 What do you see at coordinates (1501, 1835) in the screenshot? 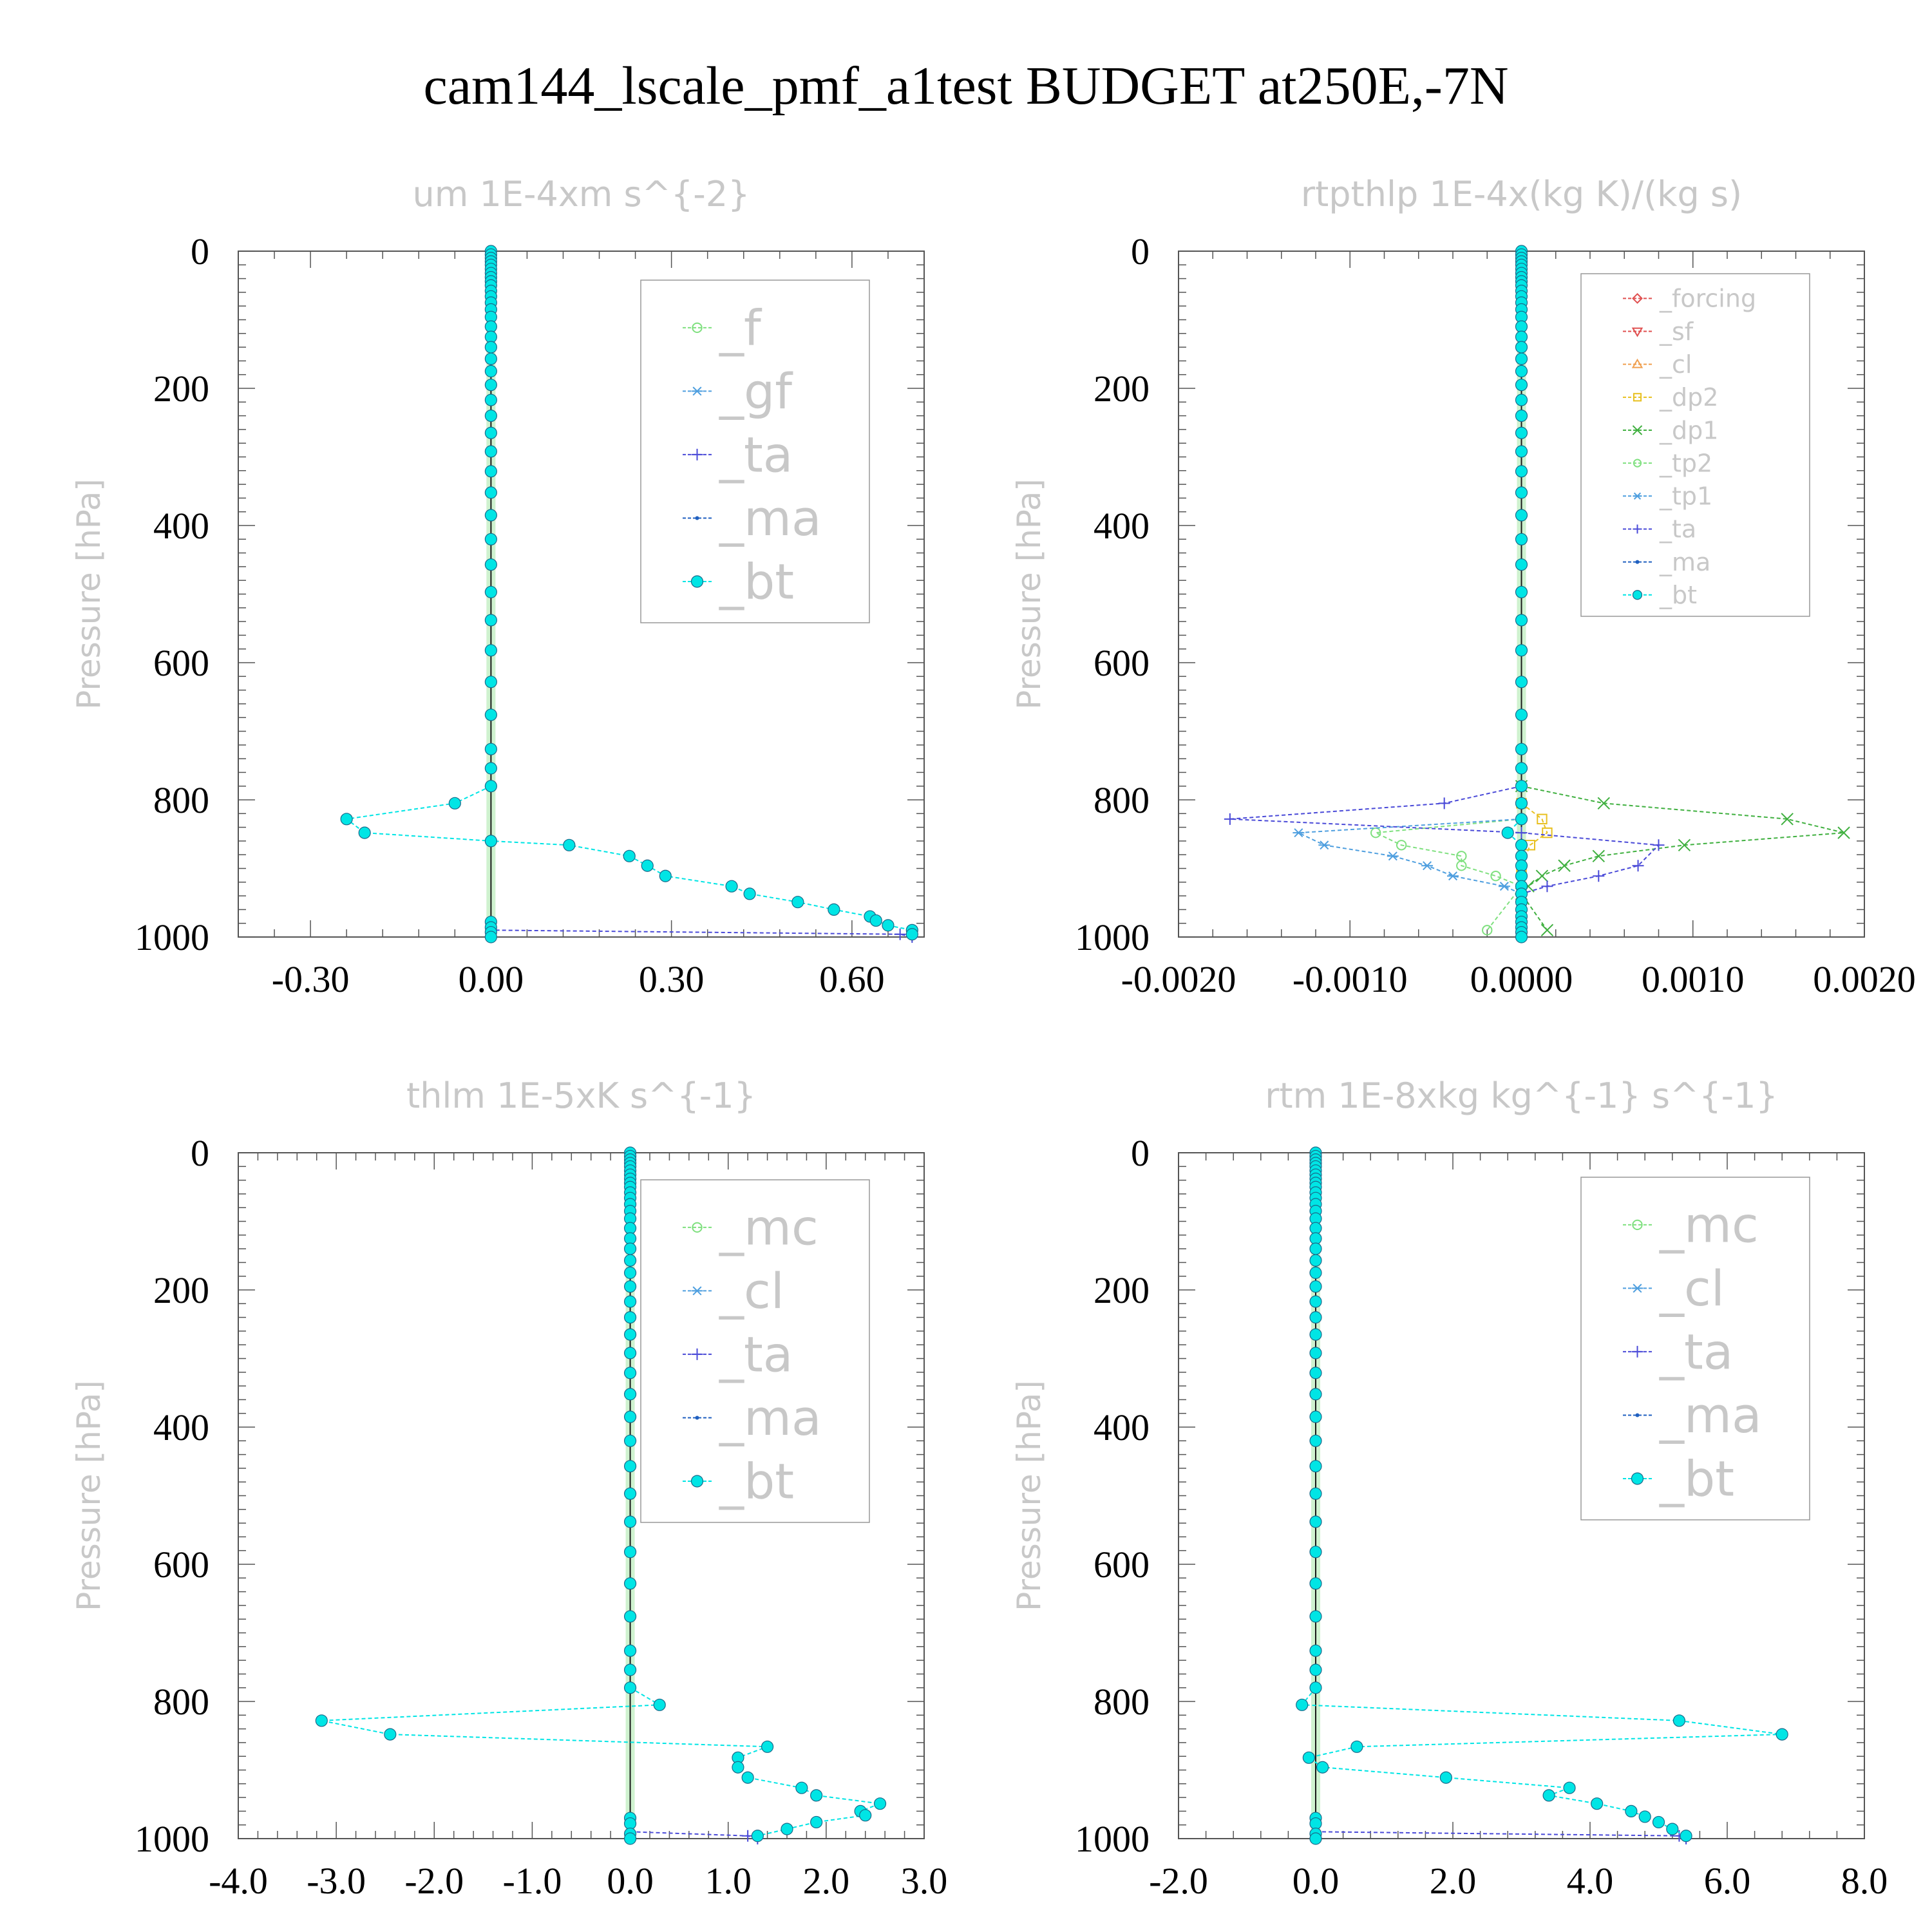
I see `series-ta` at bounding box center [1501, 1835].